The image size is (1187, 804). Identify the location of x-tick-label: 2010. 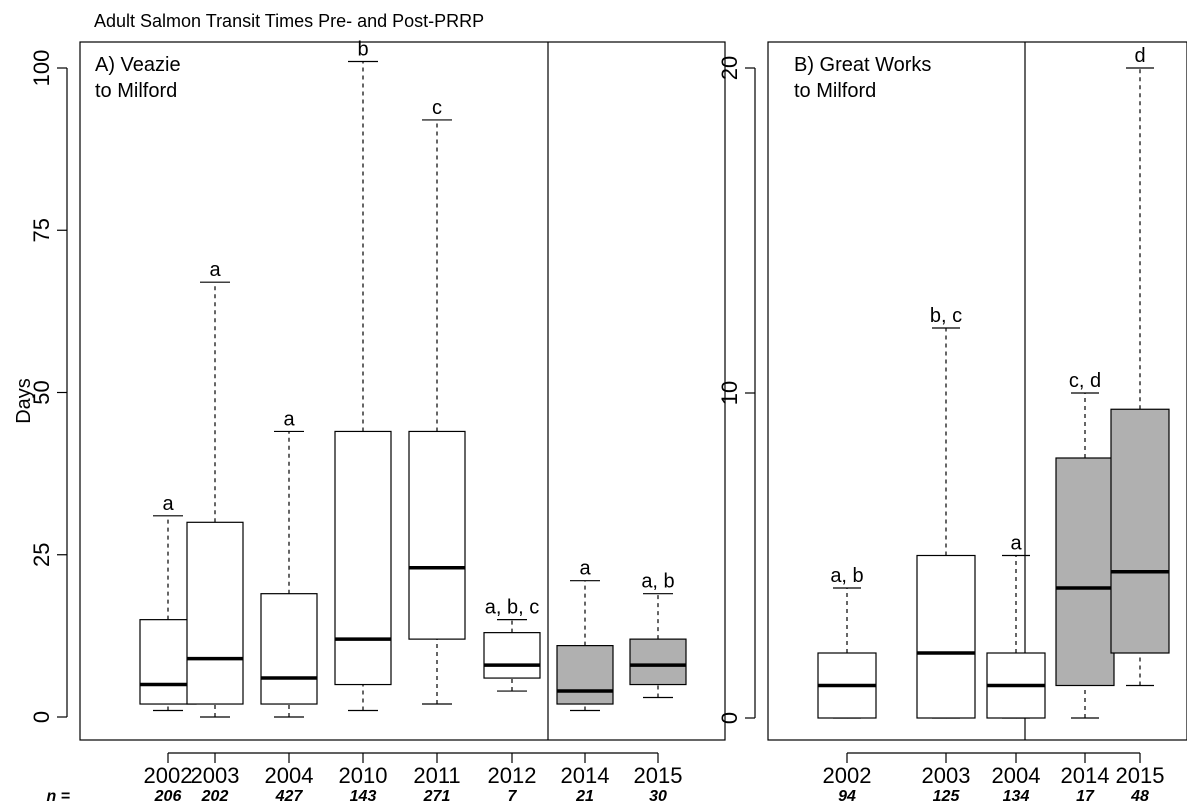
(363, 775).